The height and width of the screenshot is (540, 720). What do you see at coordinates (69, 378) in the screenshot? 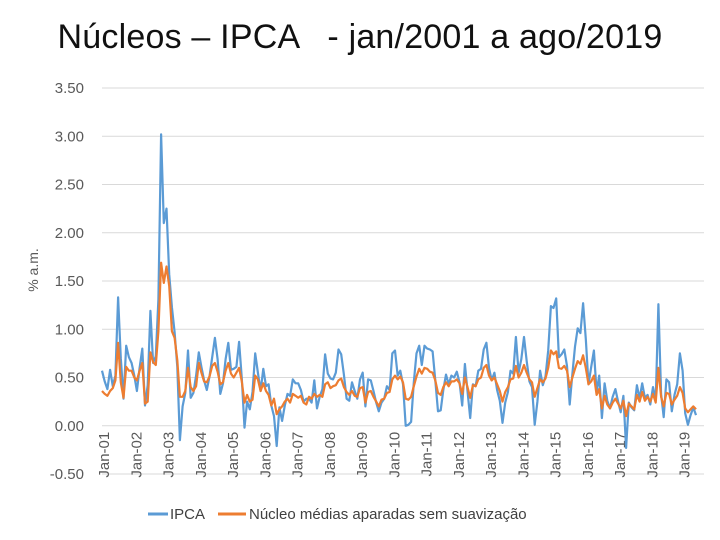
I see `y-tick-label: 0.50` at bounding box center [69, 378].